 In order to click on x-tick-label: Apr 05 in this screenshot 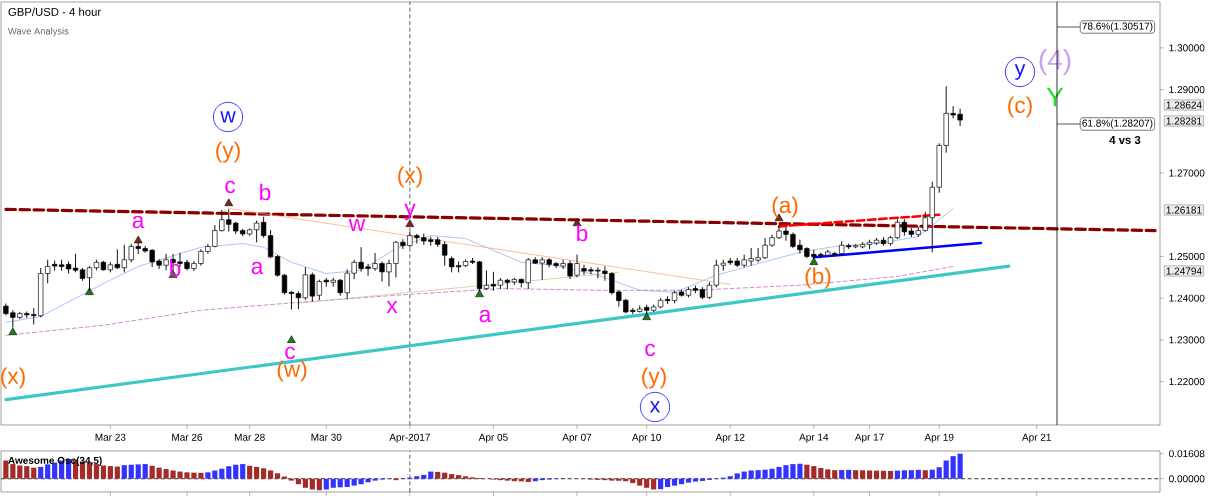, I will do `click(493, 438)`.